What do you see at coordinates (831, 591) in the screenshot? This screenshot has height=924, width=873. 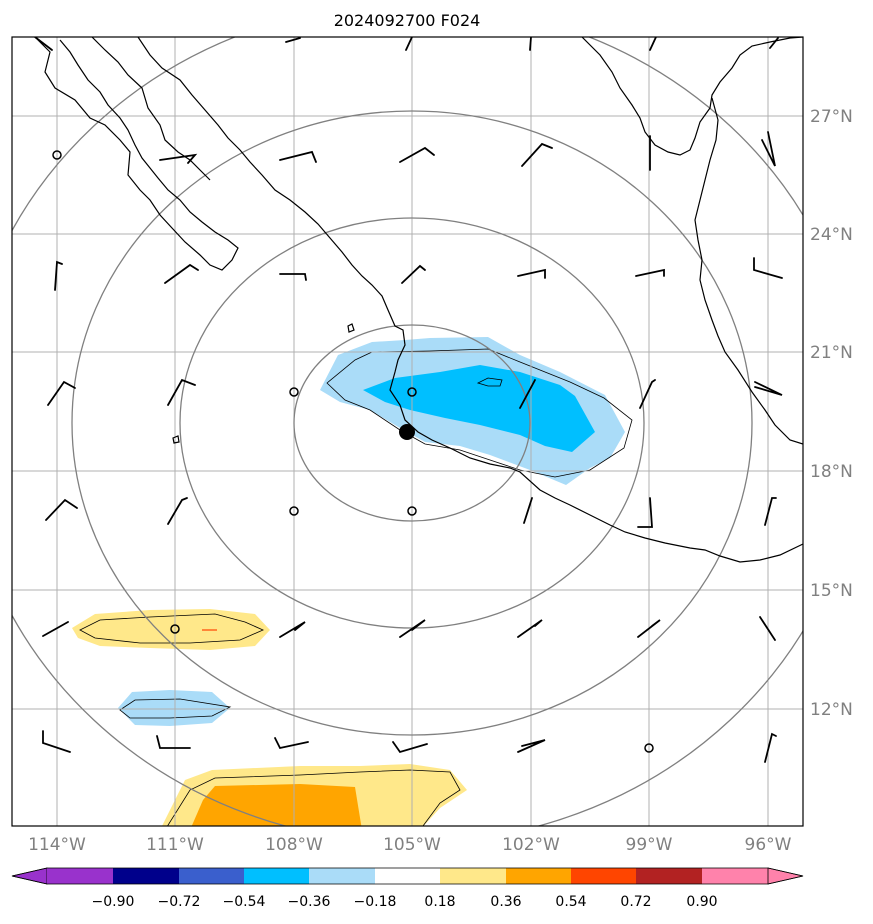 I see `lat-label-15: 15°N` at bounding box center [831, 591].